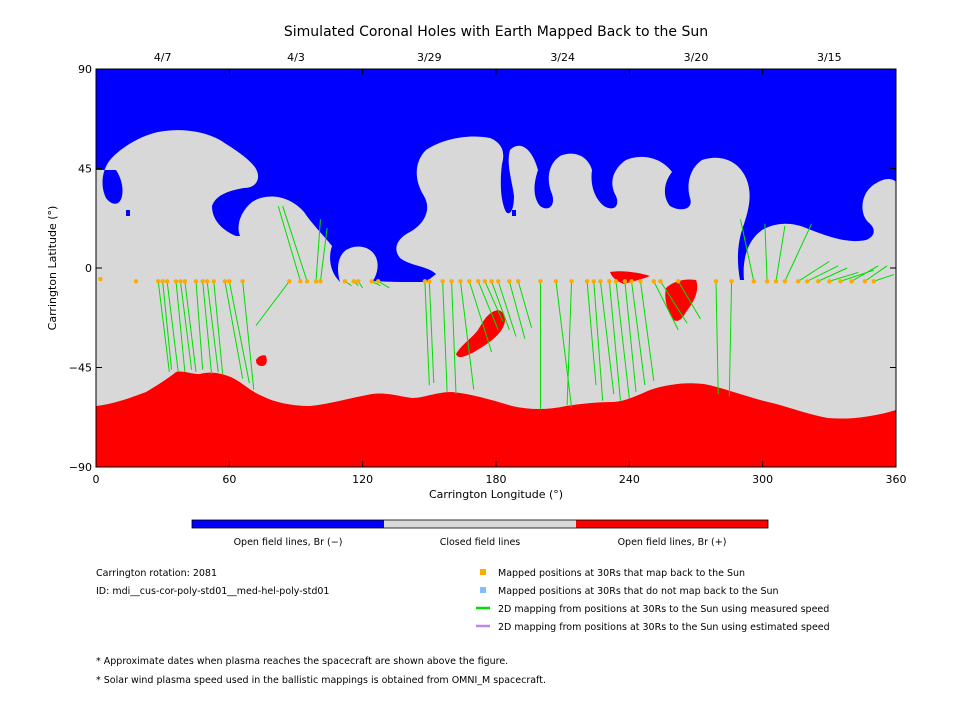 The height and width of the screenshot is (720, 960). I want to click on x-tick-label: 60, so click(229, 479).